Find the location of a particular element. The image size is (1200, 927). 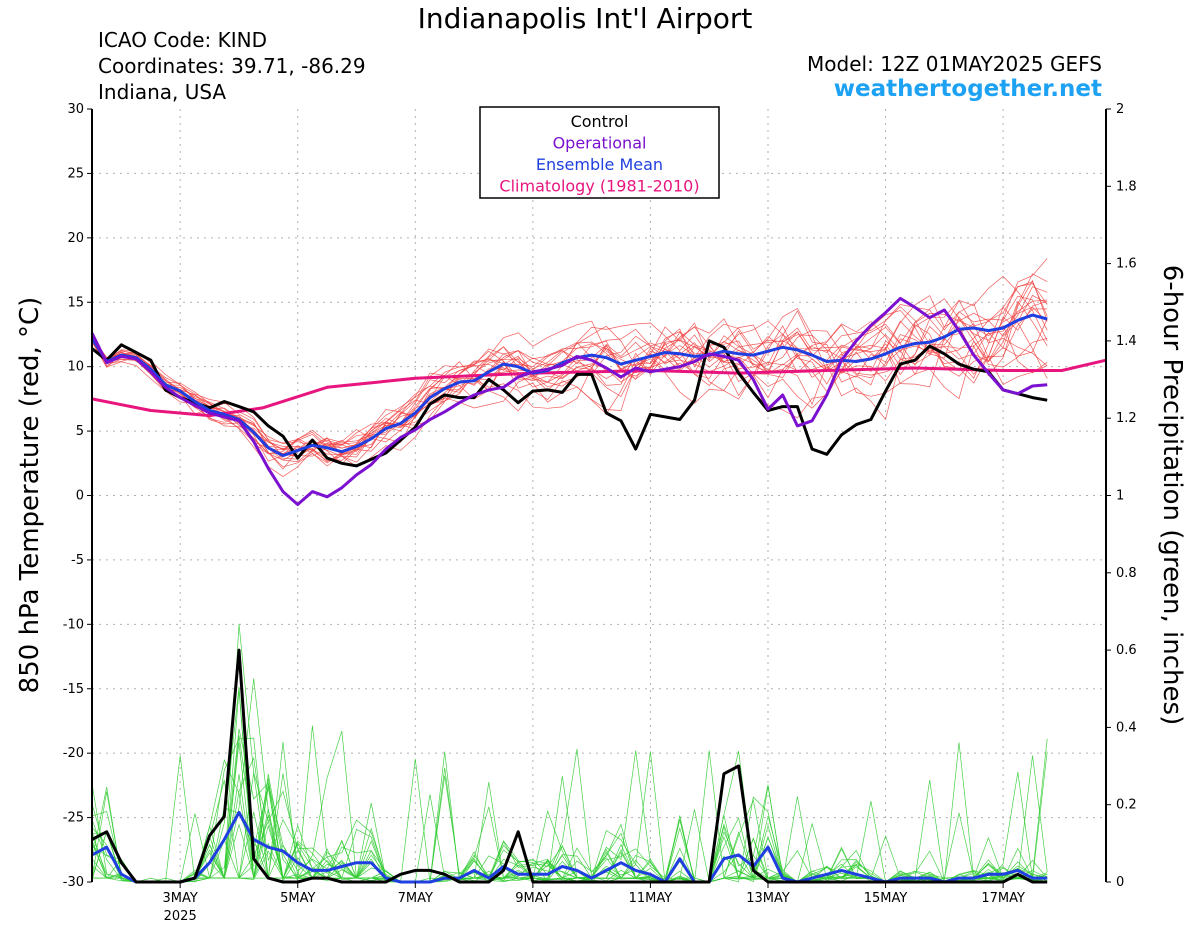

y-tick-label-left: -30 is located at coordinates (73, 882).